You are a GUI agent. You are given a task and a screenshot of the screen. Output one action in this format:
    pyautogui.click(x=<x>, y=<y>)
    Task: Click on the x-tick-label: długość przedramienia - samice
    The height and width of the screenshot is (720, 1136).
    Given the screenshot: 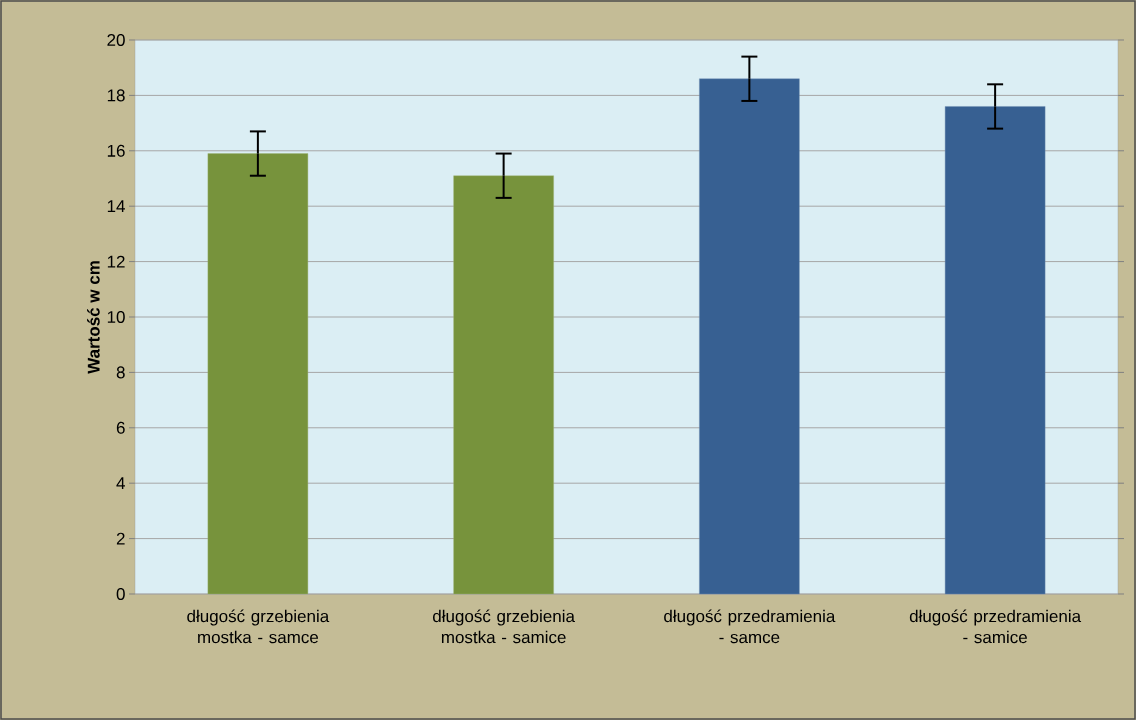 What is the action you would take?
    pyautogui.click(x=995, y=626)
    